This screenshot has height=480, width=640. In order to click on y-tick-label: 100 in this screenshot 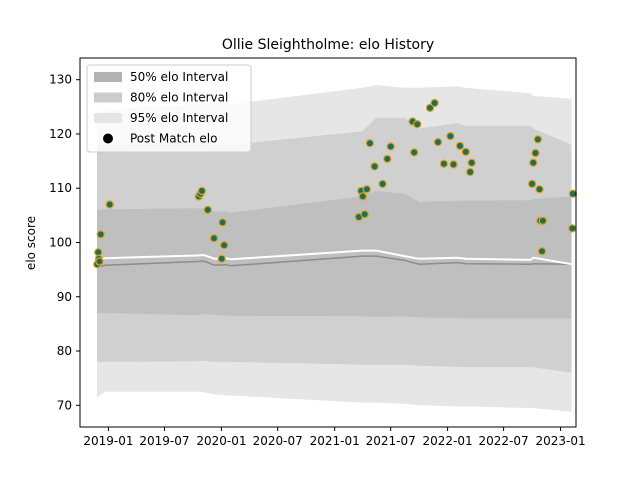, I will do `click(60, 243)`.